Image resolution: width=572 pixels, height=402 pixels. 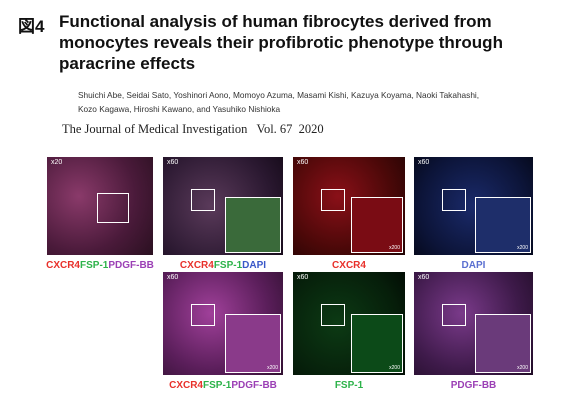 I want to click on inset-image, so click(x=253, y=225).